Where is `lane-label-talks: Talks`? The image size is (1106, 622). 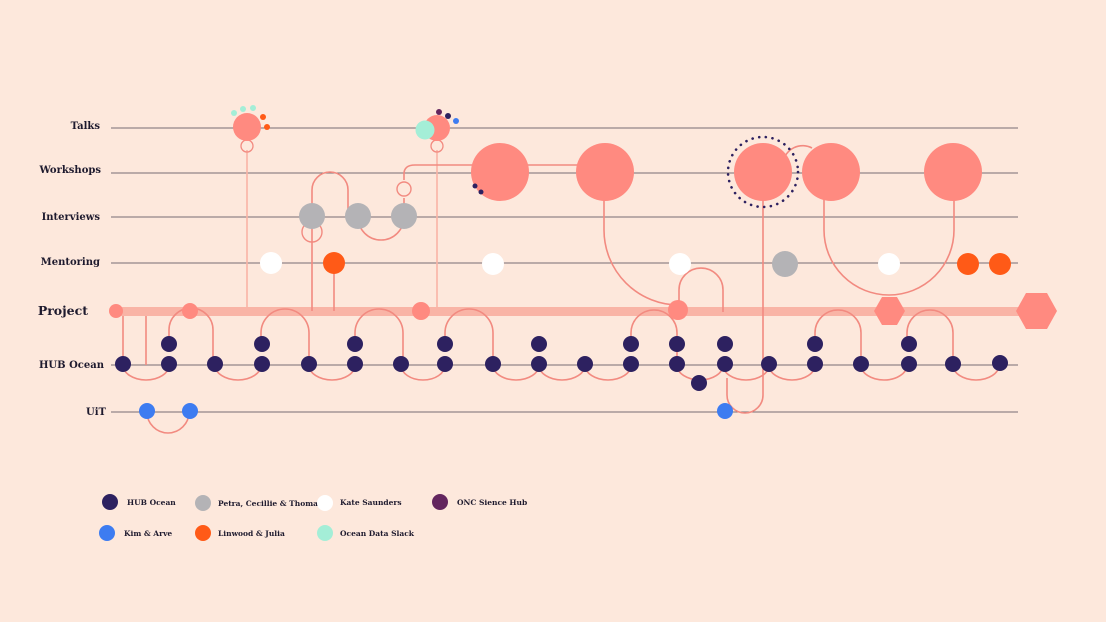 lane-label-talks: Talks is located at coordinates (86, 126).